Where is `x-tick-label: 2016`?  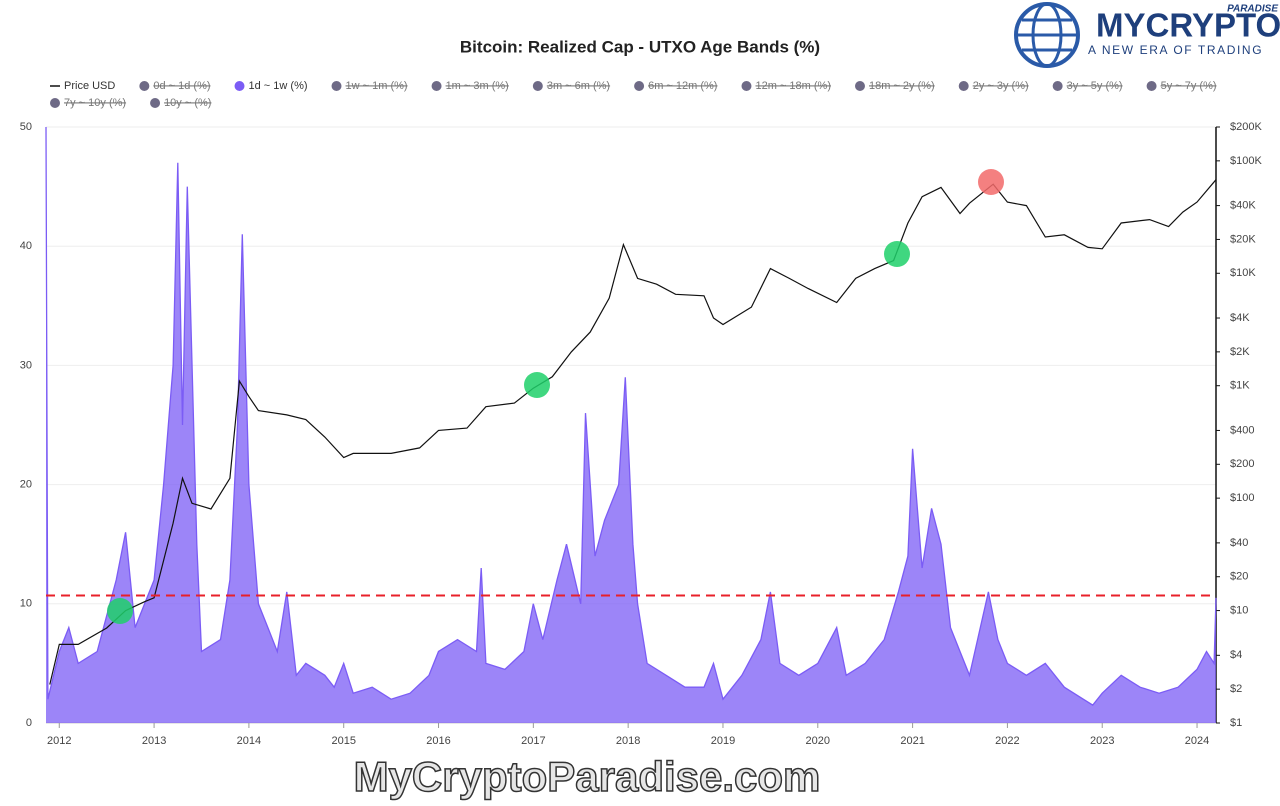
x-tick-label: 2016 is located at coordinates (438, 741).